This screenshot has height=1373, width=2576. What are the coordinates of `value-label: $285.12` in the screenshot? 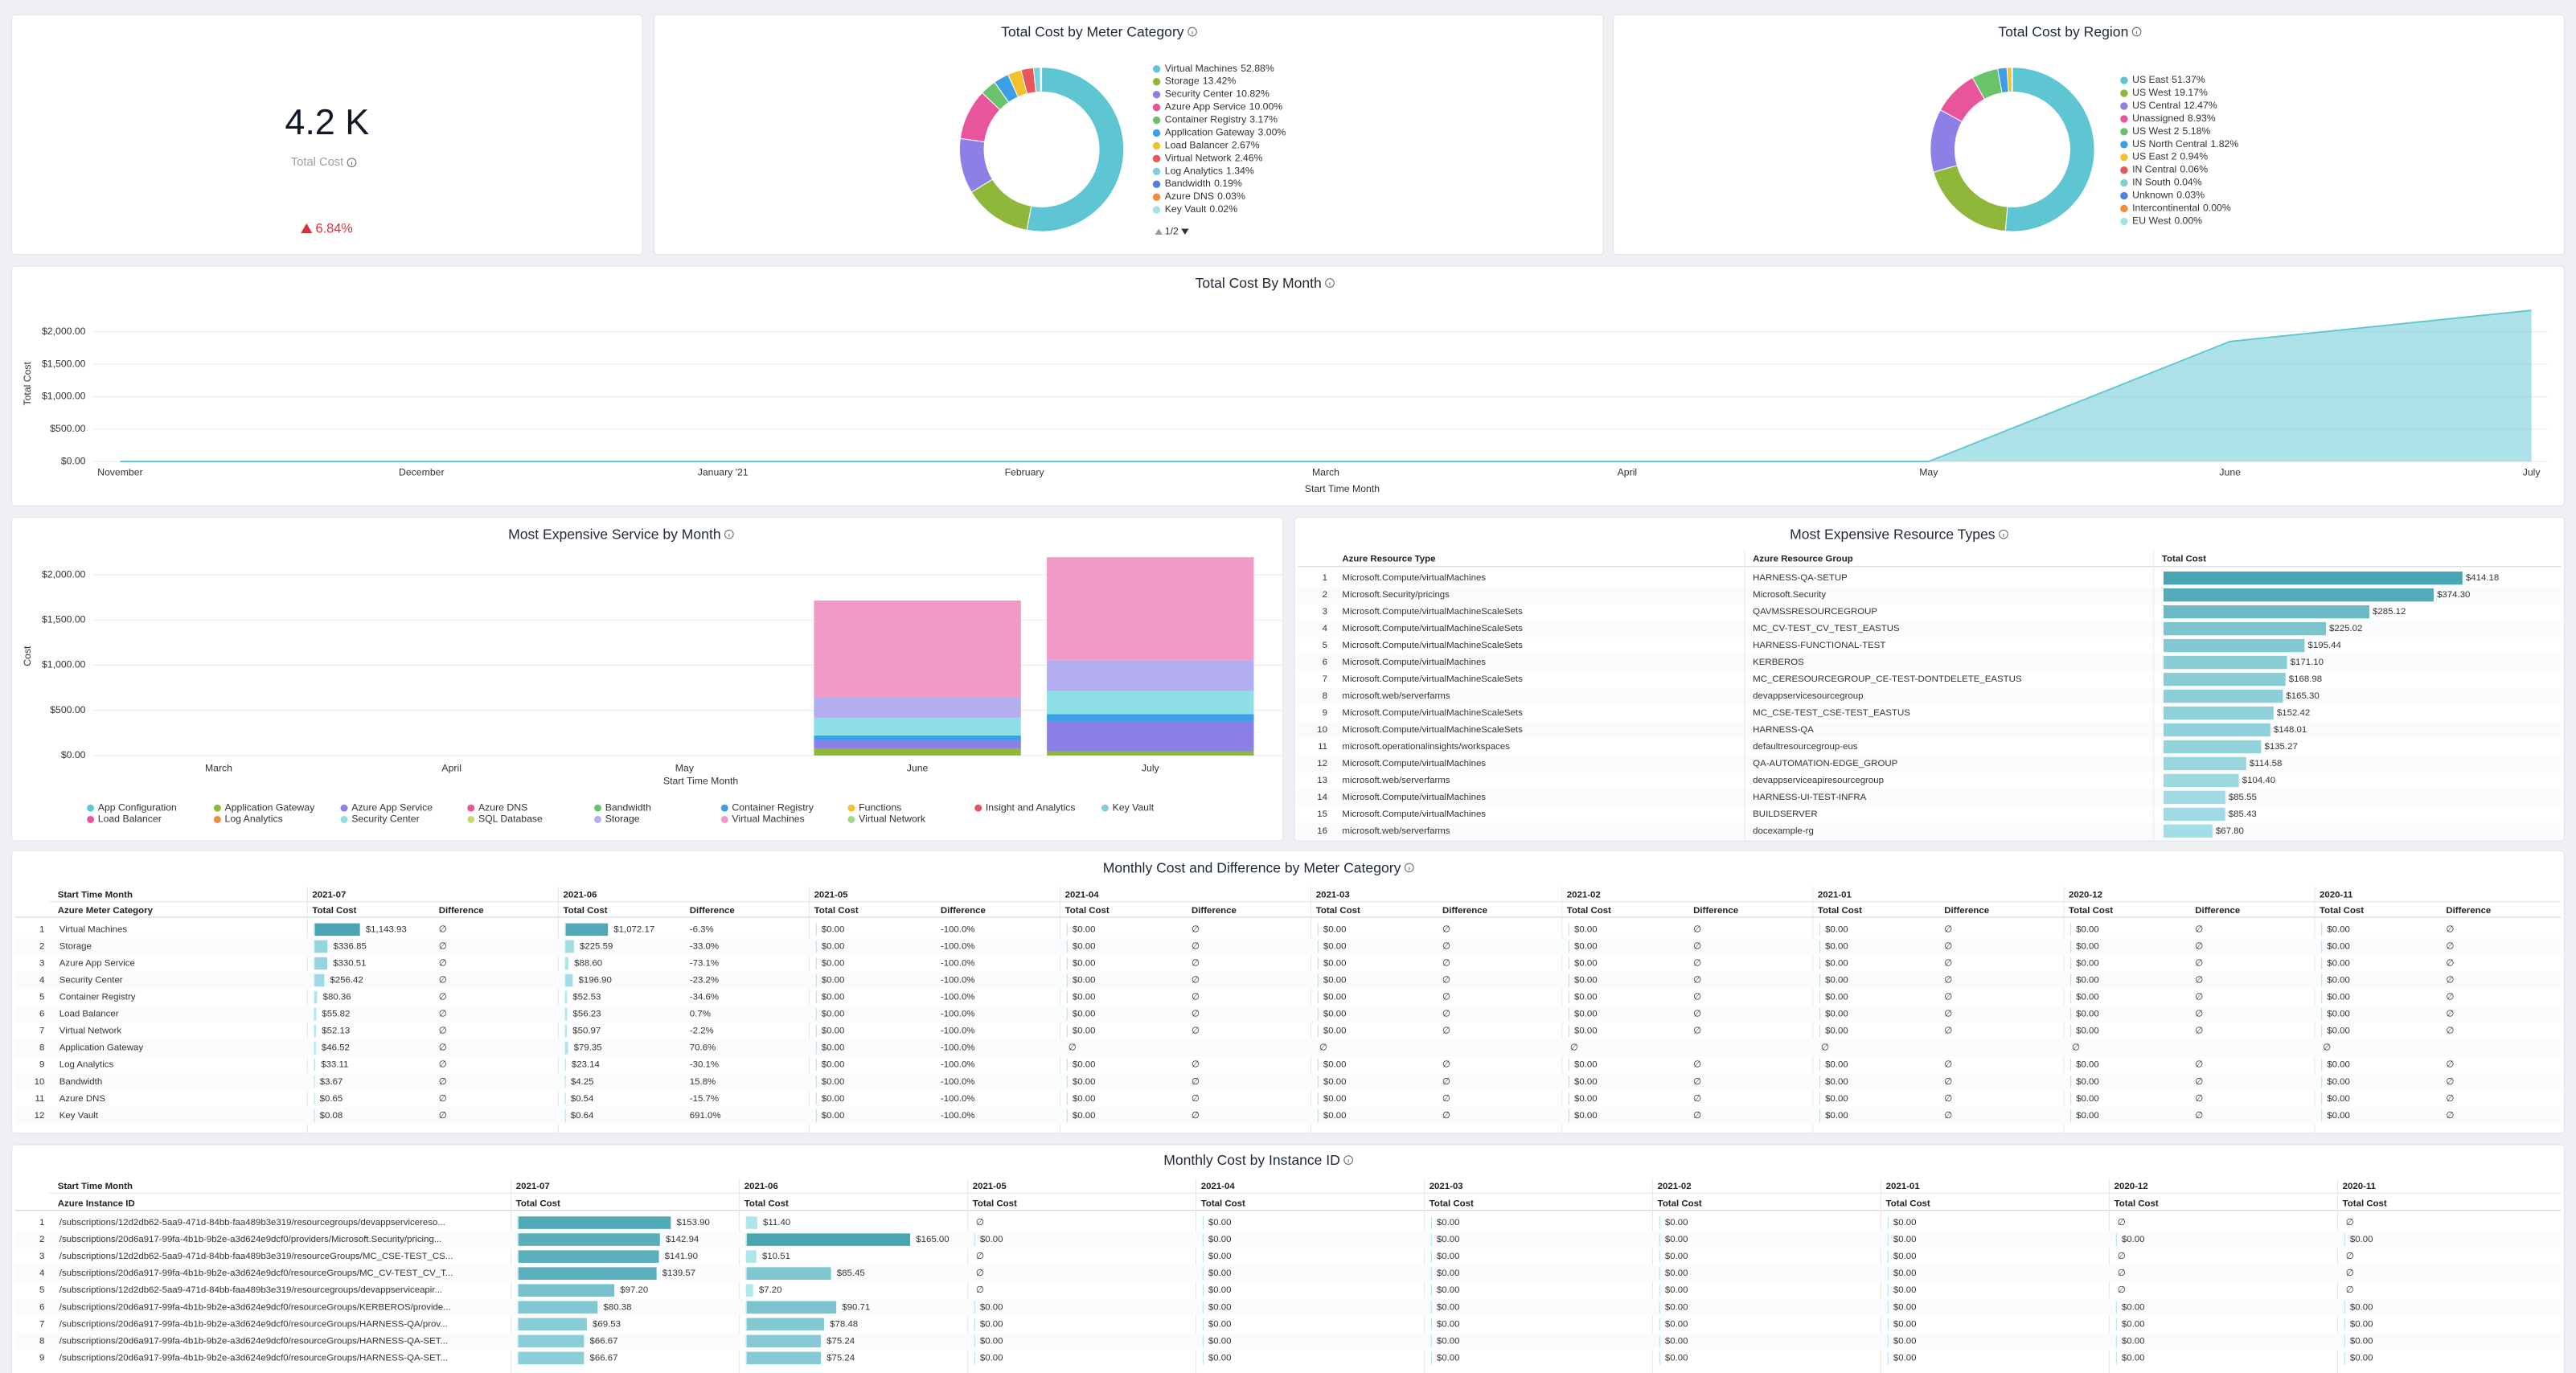 It's located at (2389, 612).